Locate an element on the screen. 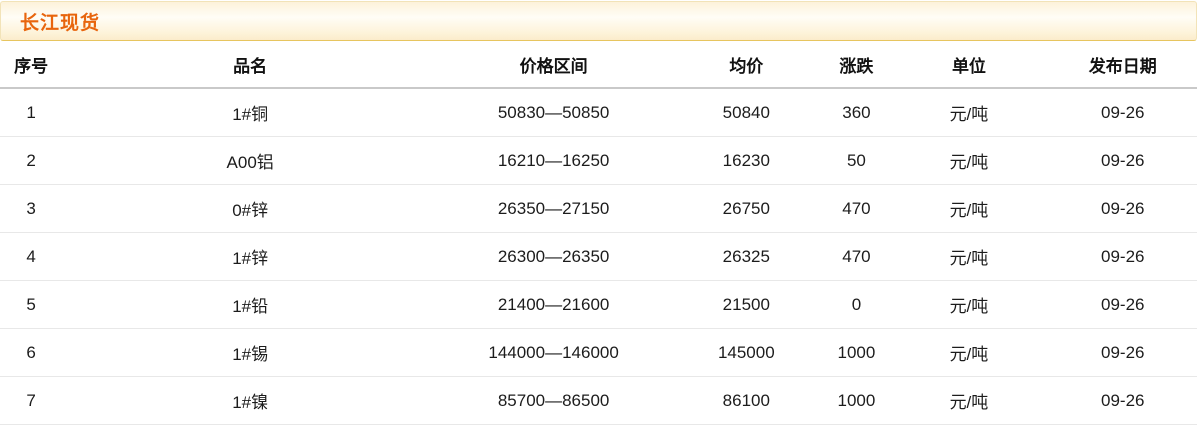 The height and width of the screenshot is (431, 1197). cell-range: 50830—50850 is located at coordinates (554, 112).